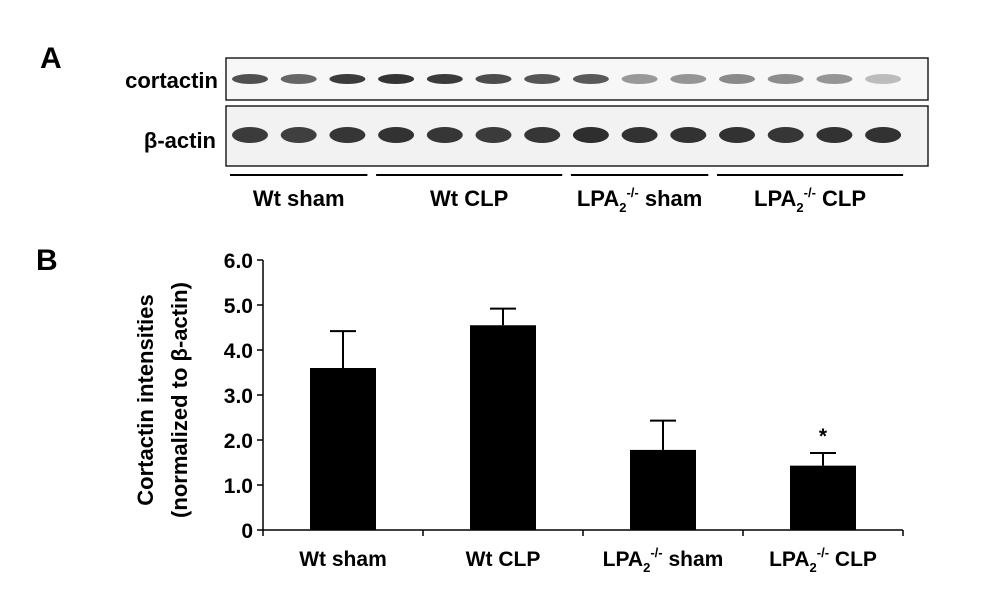  What do you see at coordinates (179, 400) in the screenshot?
I see `y-axis-title-line2: (normalized to β-actin)` at bounding box center [179, 400].